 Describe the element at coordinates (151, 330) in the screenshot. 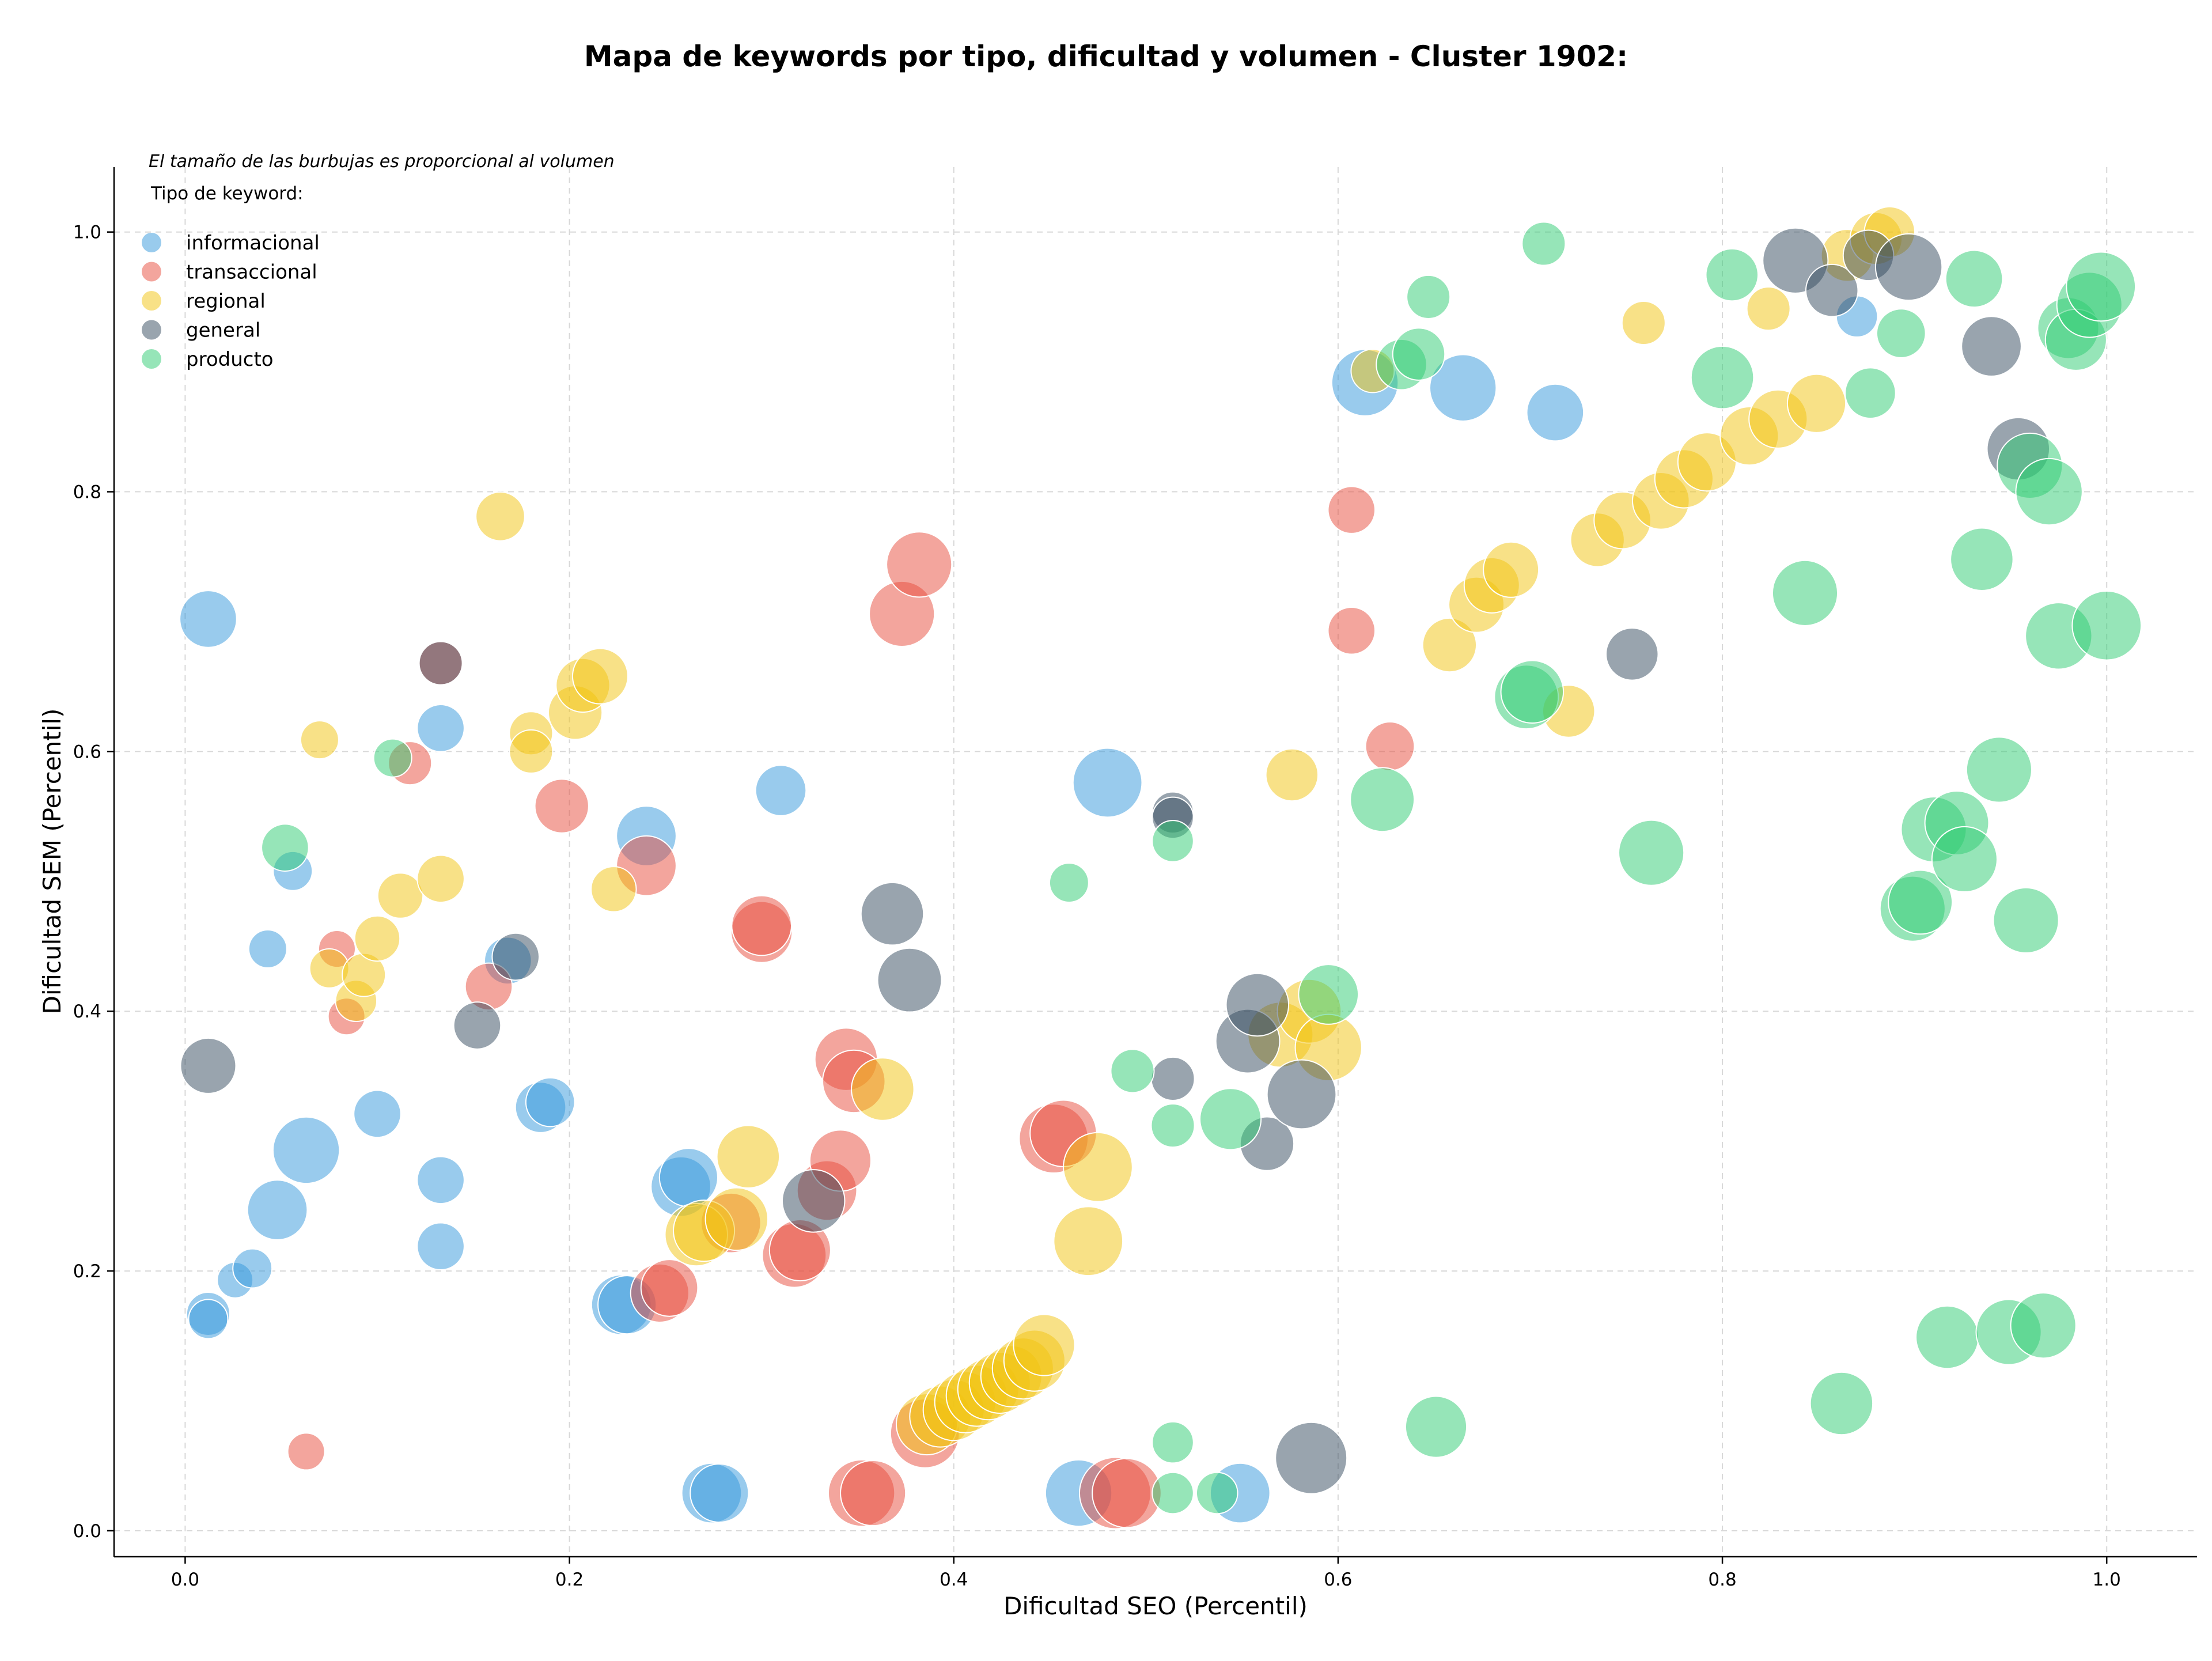

I see `legend-marker-general` at that location.